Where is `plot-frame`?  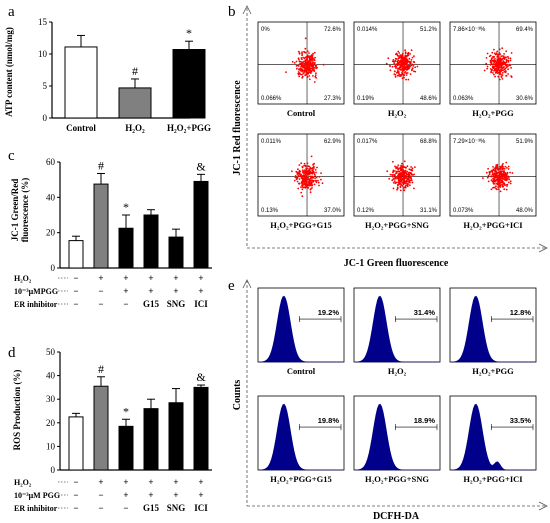 plot-frame is located at coordinates (397, 175).